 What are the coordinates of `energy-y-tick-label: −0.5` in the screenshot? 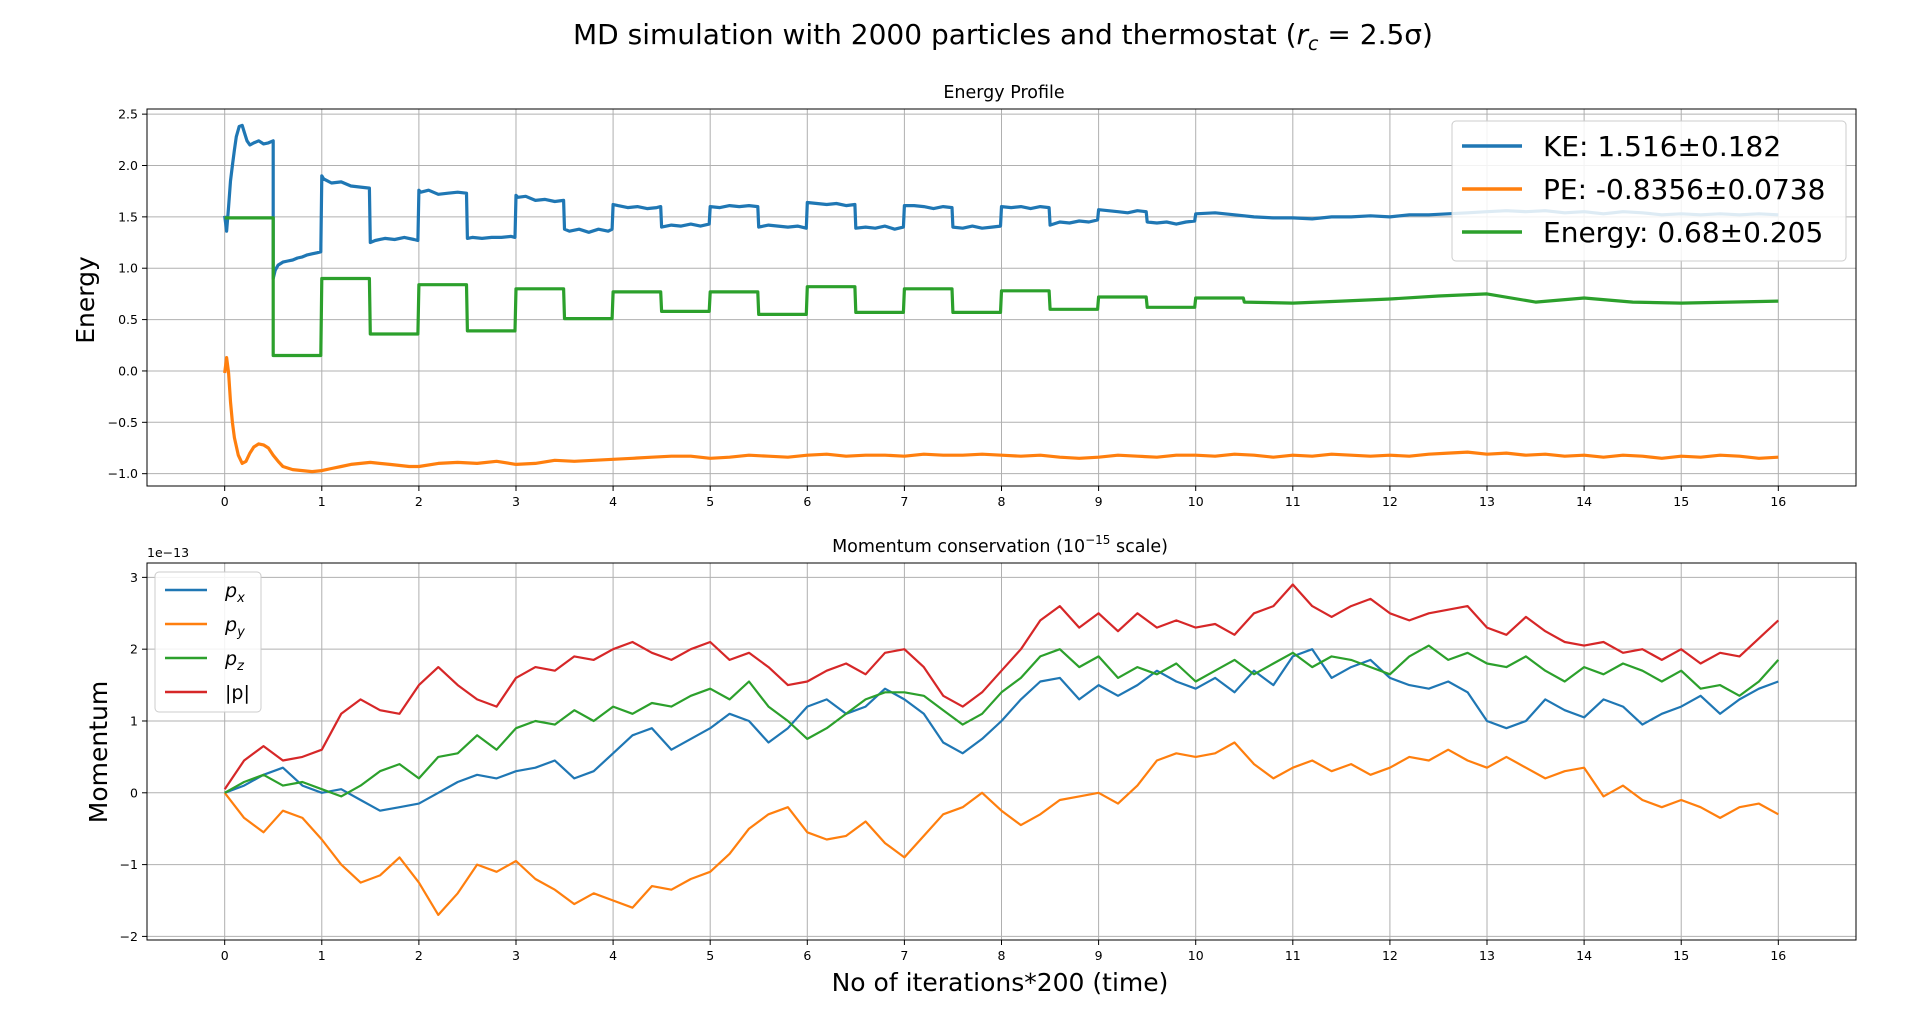 It's located at (123, 422).